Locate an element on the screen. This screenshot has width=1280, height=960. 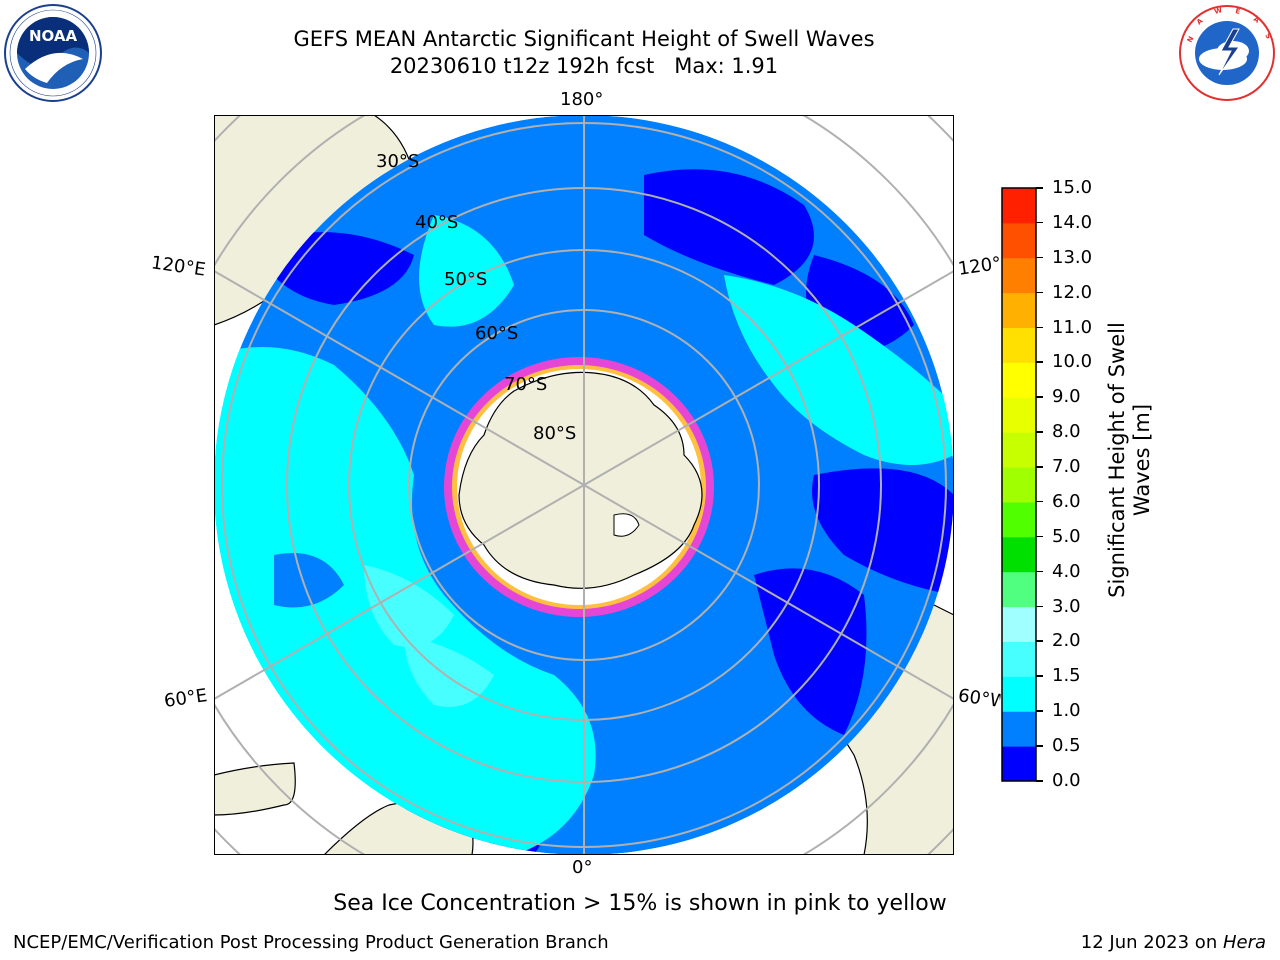
colorbar-tick-label: 0.5 is located at coordinates (1066, 746).